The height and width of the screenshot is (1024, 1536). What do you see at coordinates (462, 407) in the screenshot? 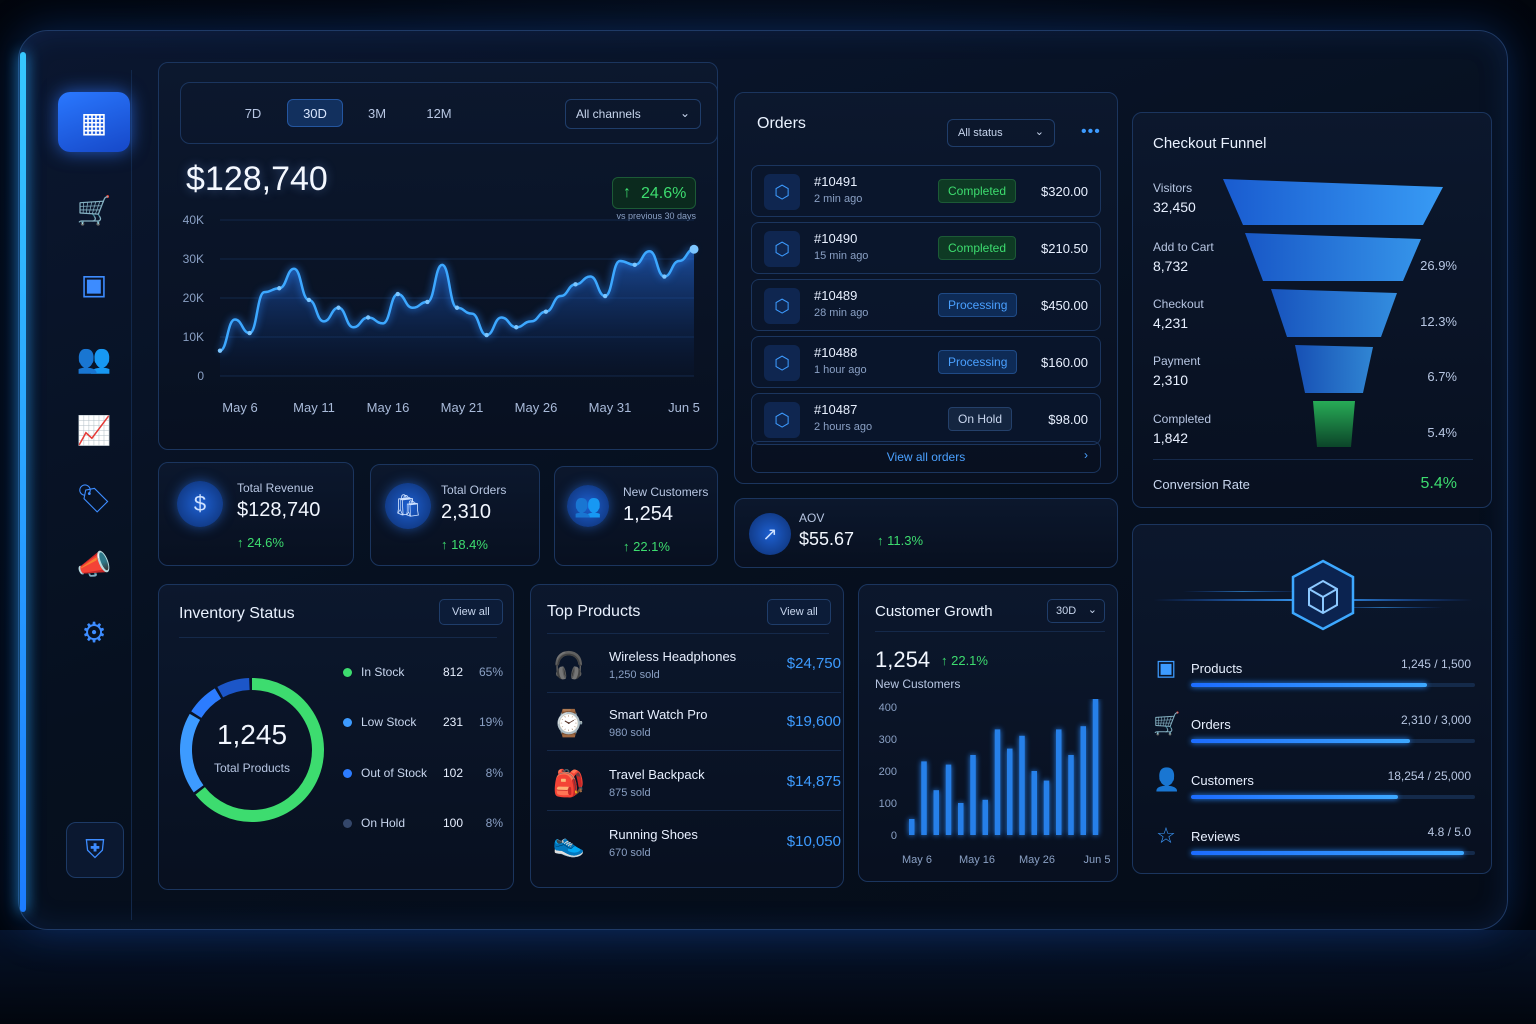
I see `x-tick-label: May 21` at bounding box center [462, 407].